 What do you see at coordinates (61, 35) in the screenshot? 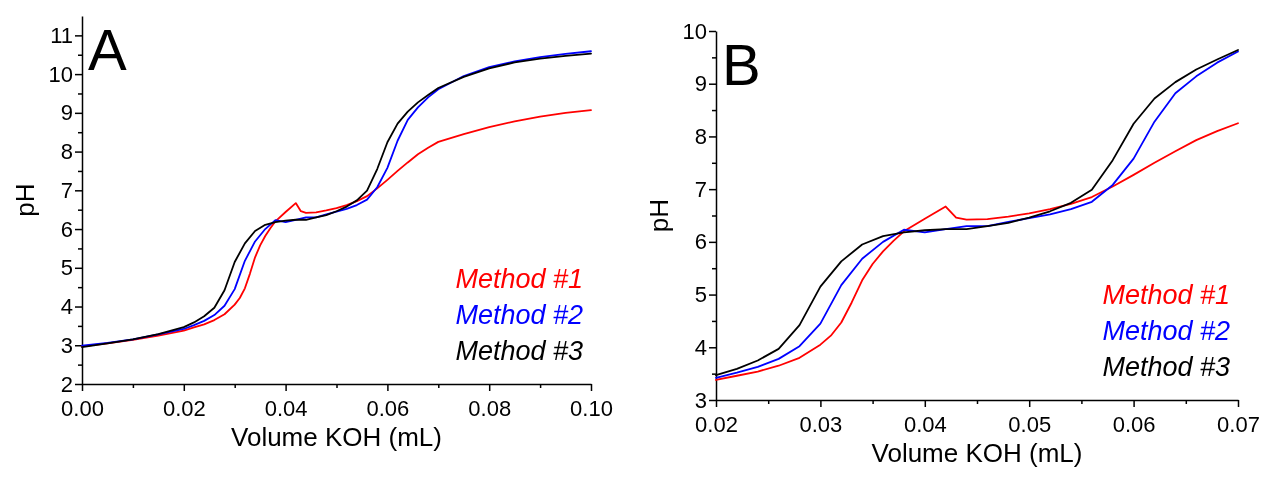
I see `y-tick-label: 11` at bounding box center [61, 35].